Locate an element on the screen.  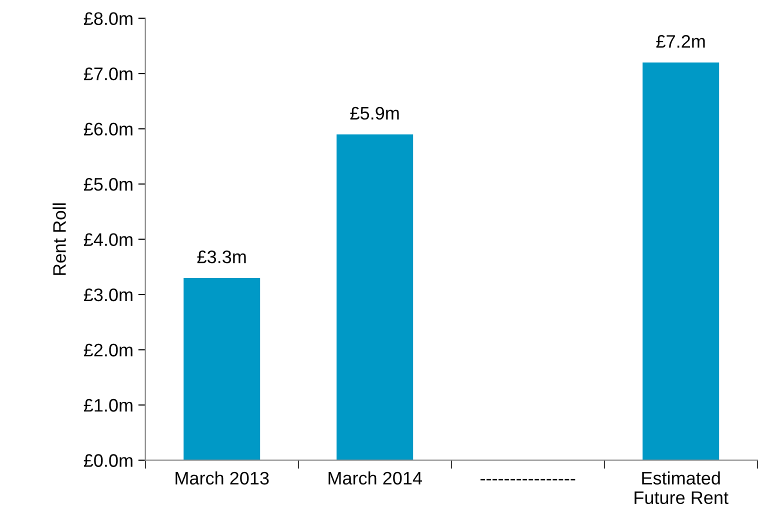
y-tick-label: £1.0m is located at coordinates (108, 405).